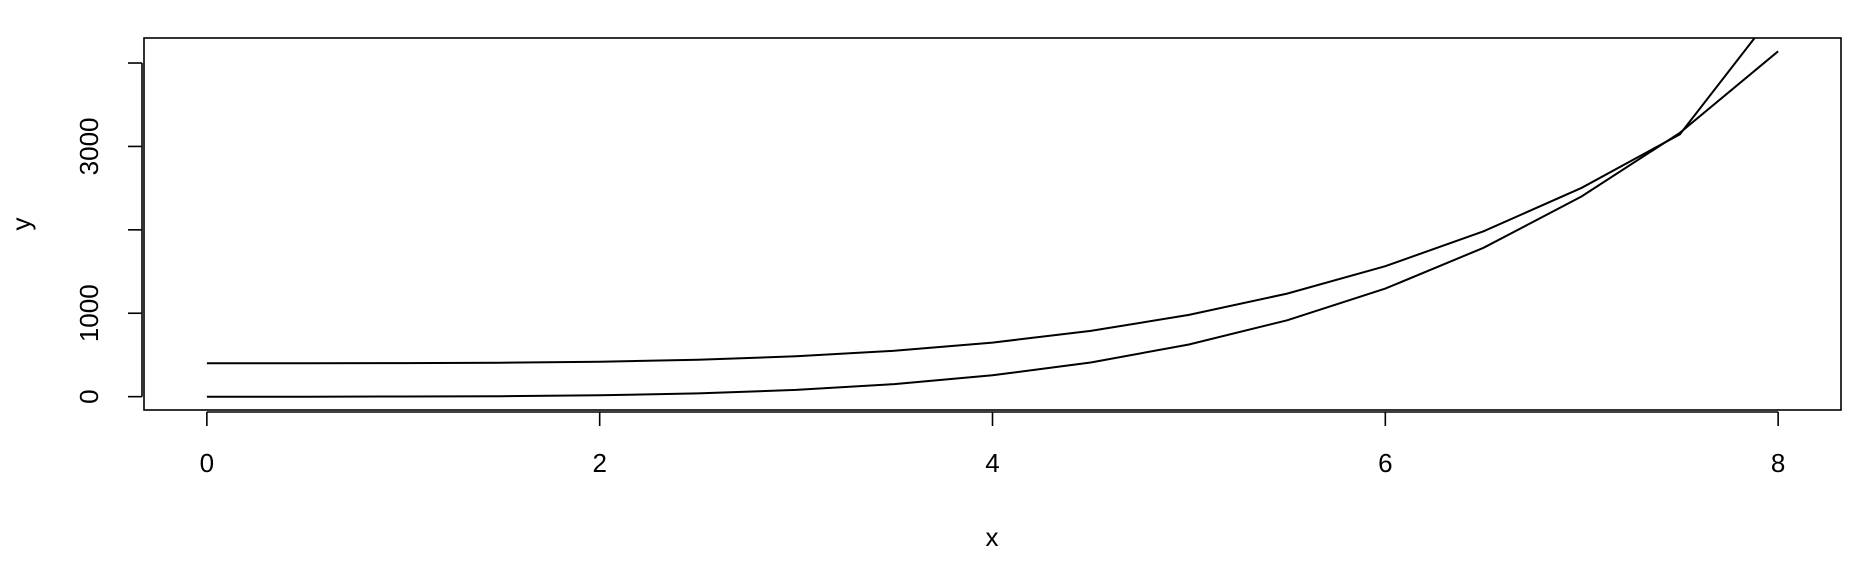 The height and width of the screenshot is (564, 1864). What do you see at coordinates (108, 233) in the screenshot?
I see `y-axis: 0 1000 3000` at bounding box center [108, 233].